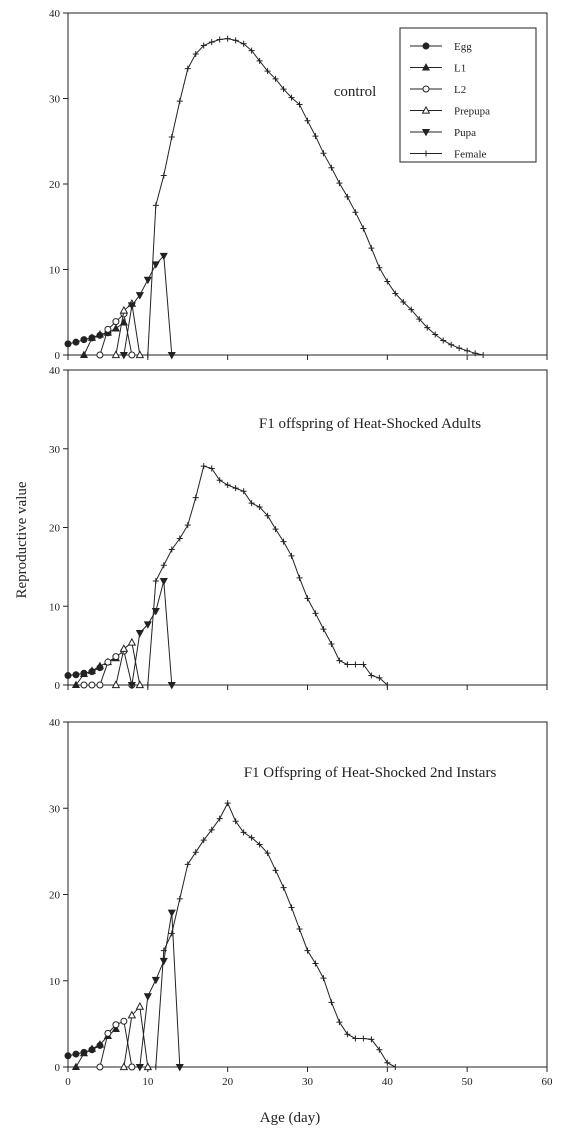 The height and width of the screenshot is (1133, 562). Describe the element at coordinates (463, 47) in the screenshot. I see `legend-label: Egg` at that location.